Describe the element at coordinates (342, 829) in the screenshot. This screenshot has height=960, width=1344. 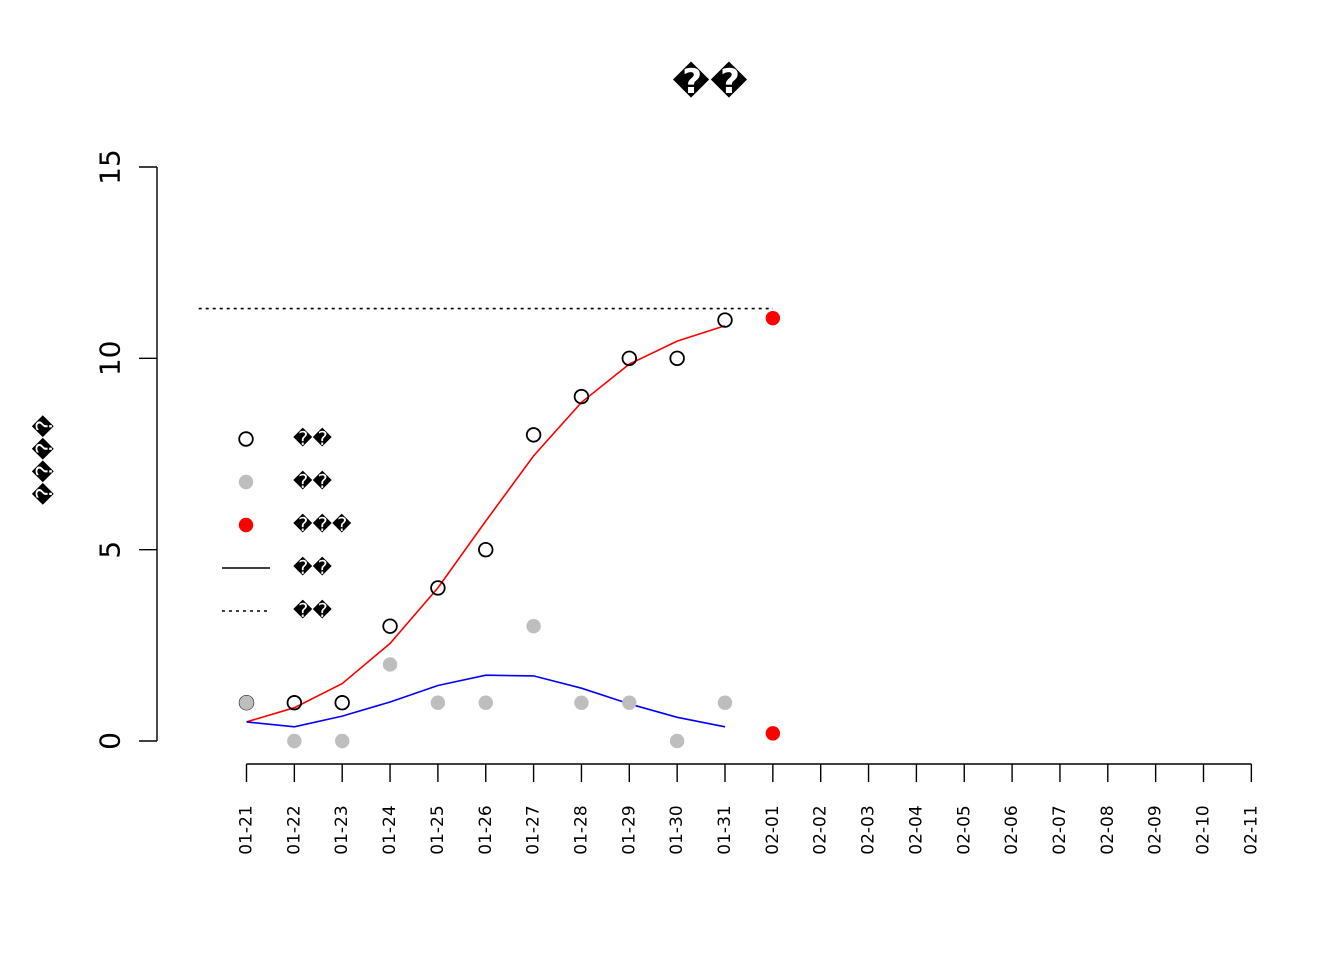
I see `x-tick-label: 01-23` at that location.